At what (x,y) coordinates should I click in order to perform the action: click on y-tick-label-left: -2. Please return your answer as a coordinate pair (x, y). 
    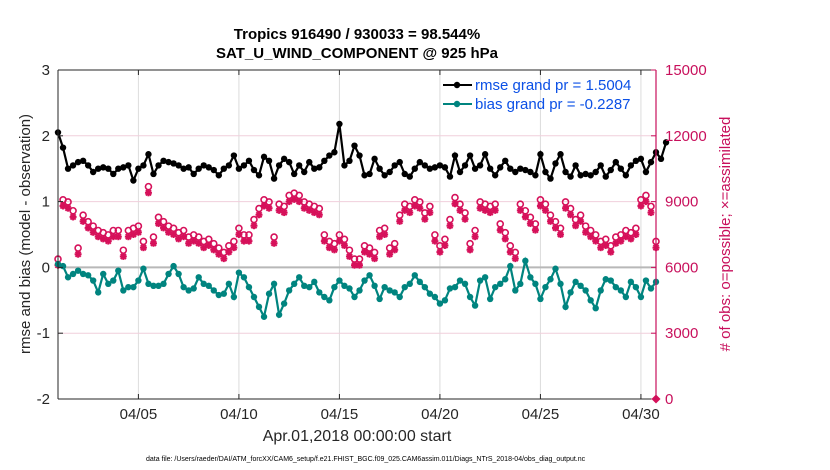
    Looking at the image, I should click on (43, 399).